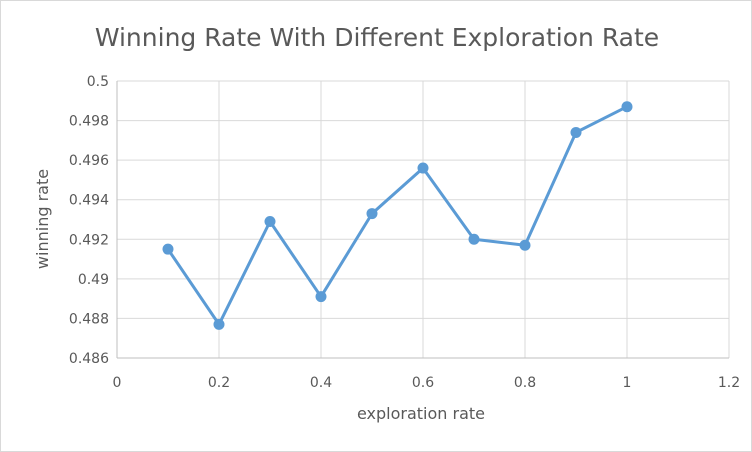 The width and height of the screenshot is (752, 452). Describe the element at coordinates (93, 280) in the screenshot. I see `y-tick-label: 0.49` at that location.